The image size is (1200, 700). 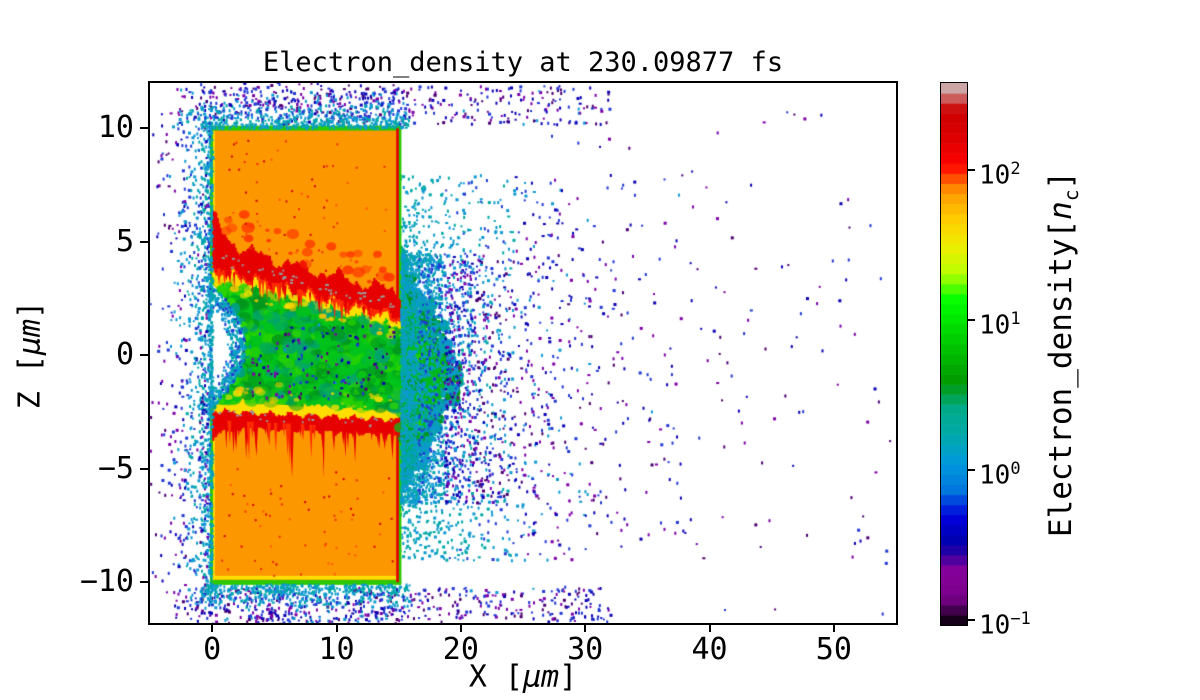 I want to click on x-tick-label: 50, so click(x=833, y=649).